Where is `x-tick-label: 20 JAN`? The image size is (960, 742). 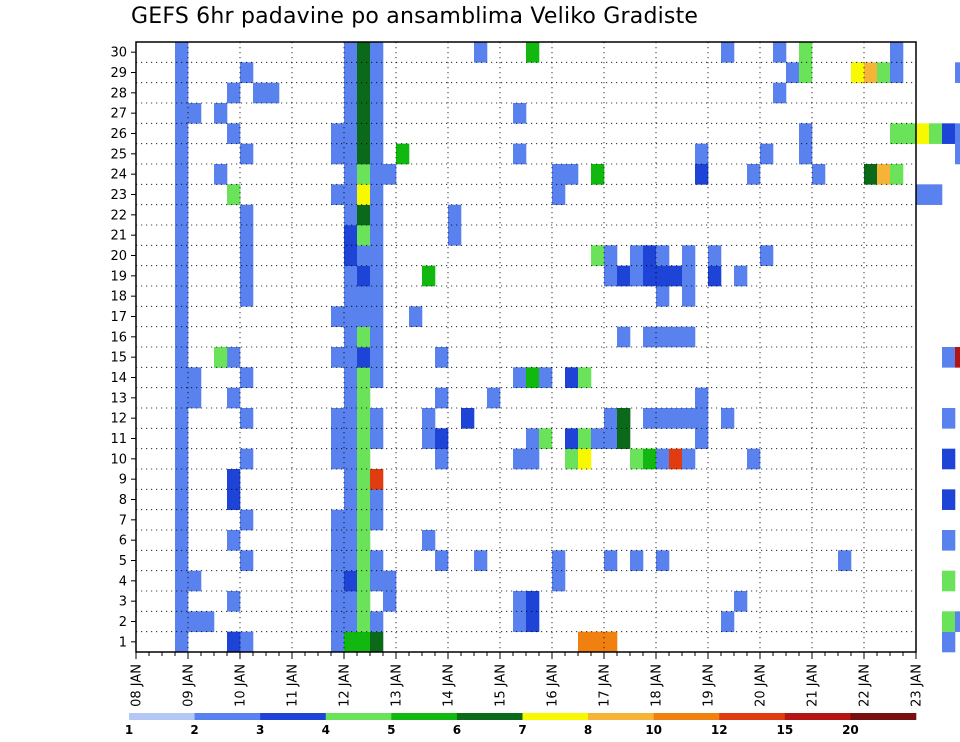
x-tick-label: 20 JAN is located at coordinates (761, 685).